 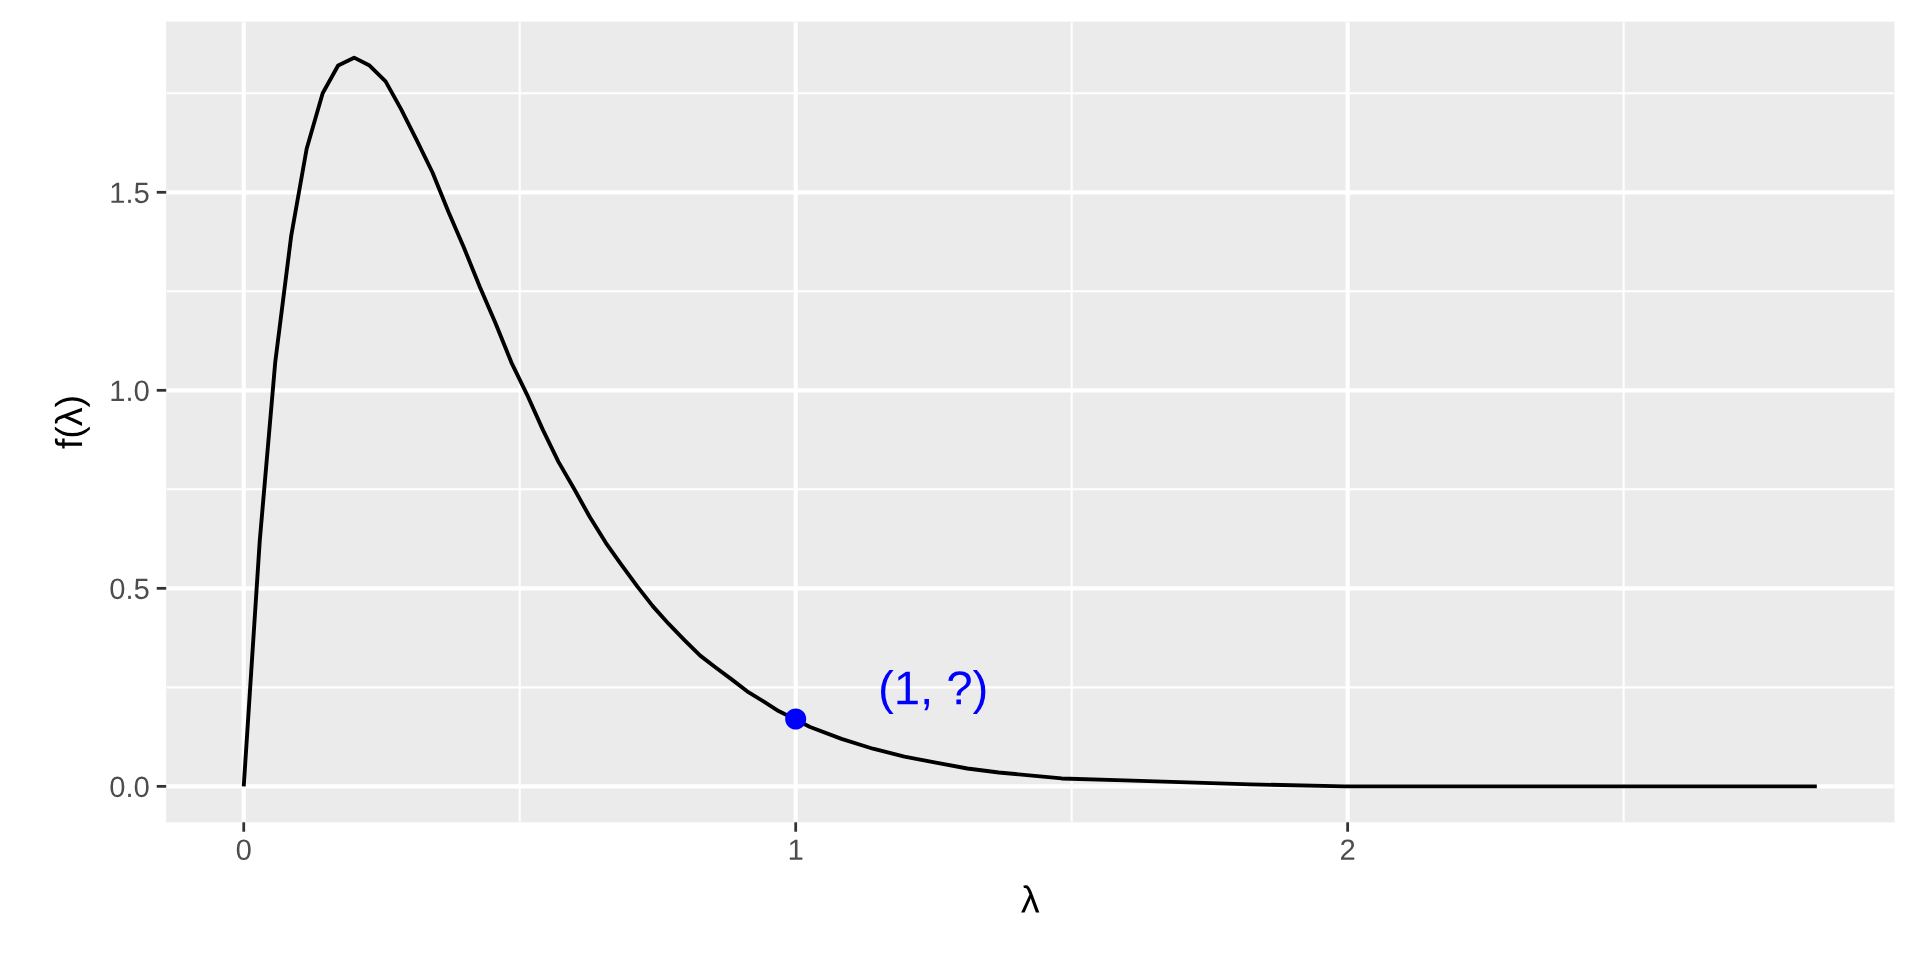 I want to click on y-axis-title: f(λ), so click(x=72, y=423).